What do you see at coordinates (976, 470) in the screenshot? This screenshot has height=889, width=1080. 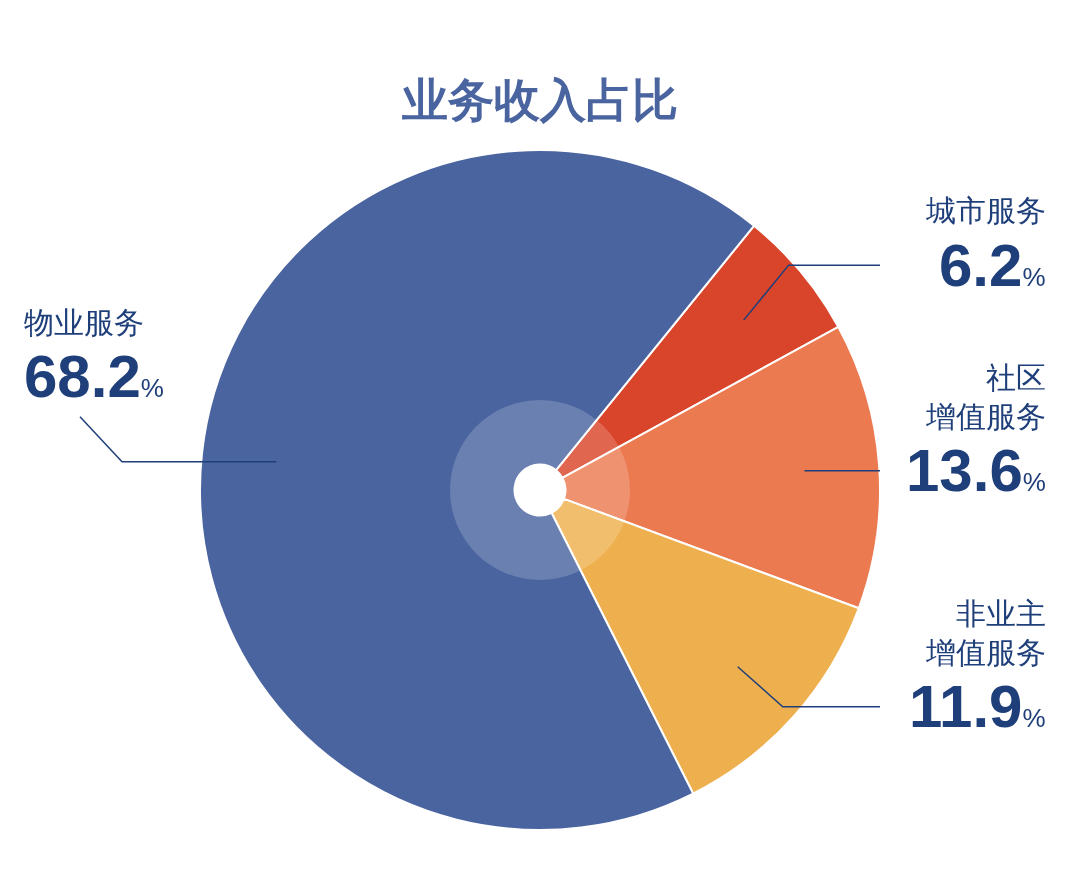 I see `data-label: 13.6%` at bounding box center [976, 470].